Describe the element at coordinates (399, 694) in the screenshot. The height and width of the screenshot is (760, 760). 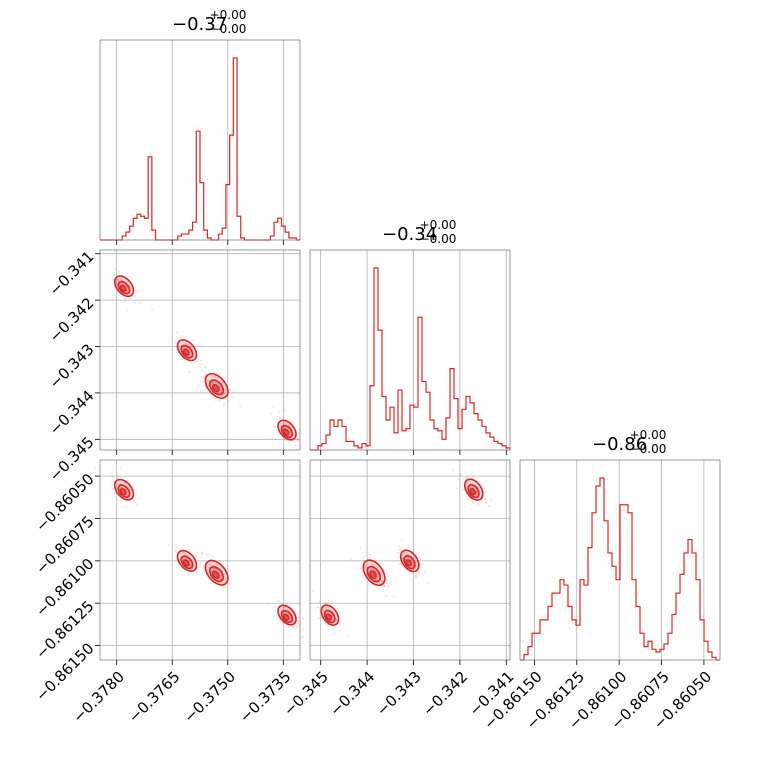
I see `x-tick-label: −0.343` at that location.